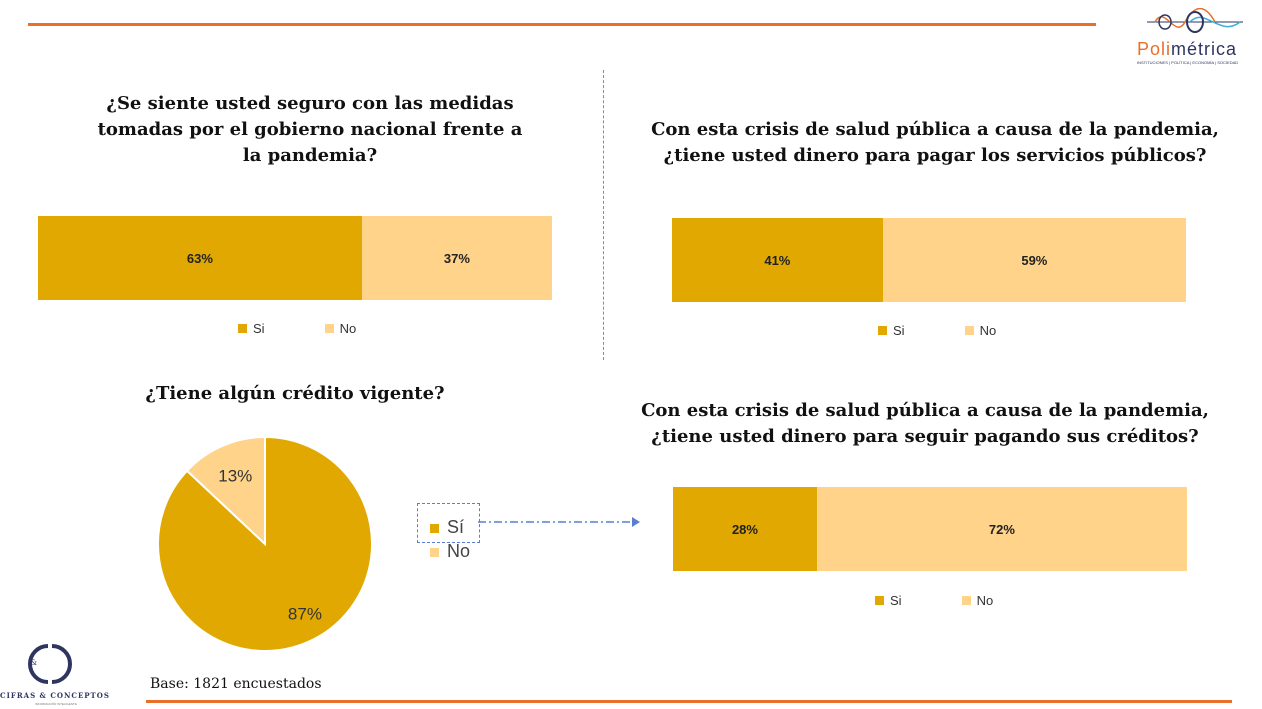 The height and width of the screenshot is (709, 1262). I want to click on chart1-legend: Si No, so click(297, 328).